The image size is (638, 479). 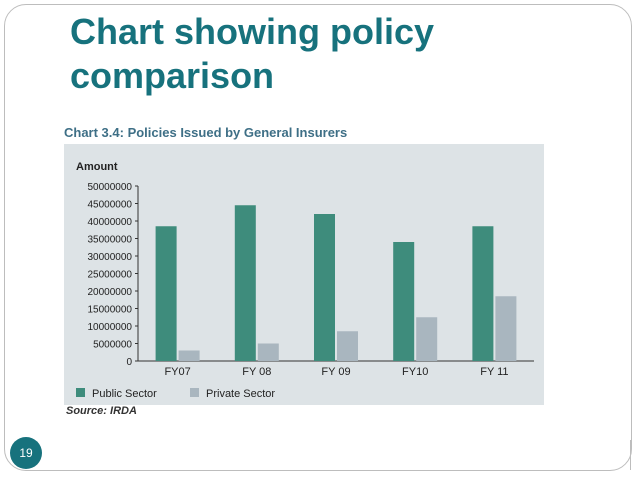 I want to click on x-tick-label: FY07, so click(x=177, y=372).